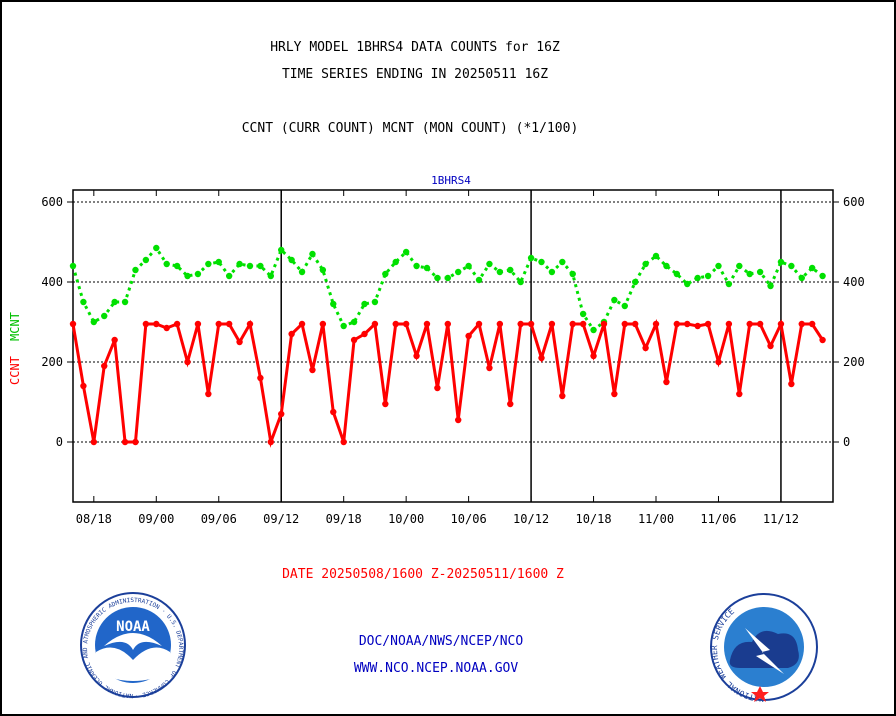 The height and width of the screenshot is (716, 896). I want to click on x-tick-label: 10/00, so click(406, 519).